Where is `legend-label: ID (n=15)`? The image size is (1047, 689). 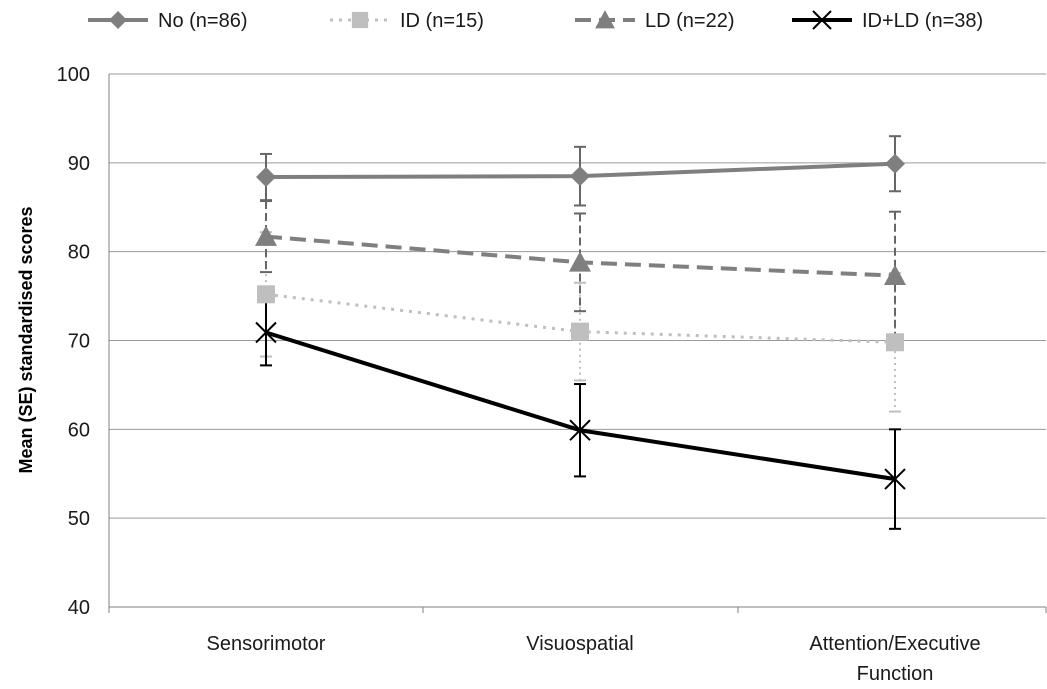 legend-label: ID (n=15) is located at coordinates (442, 21).